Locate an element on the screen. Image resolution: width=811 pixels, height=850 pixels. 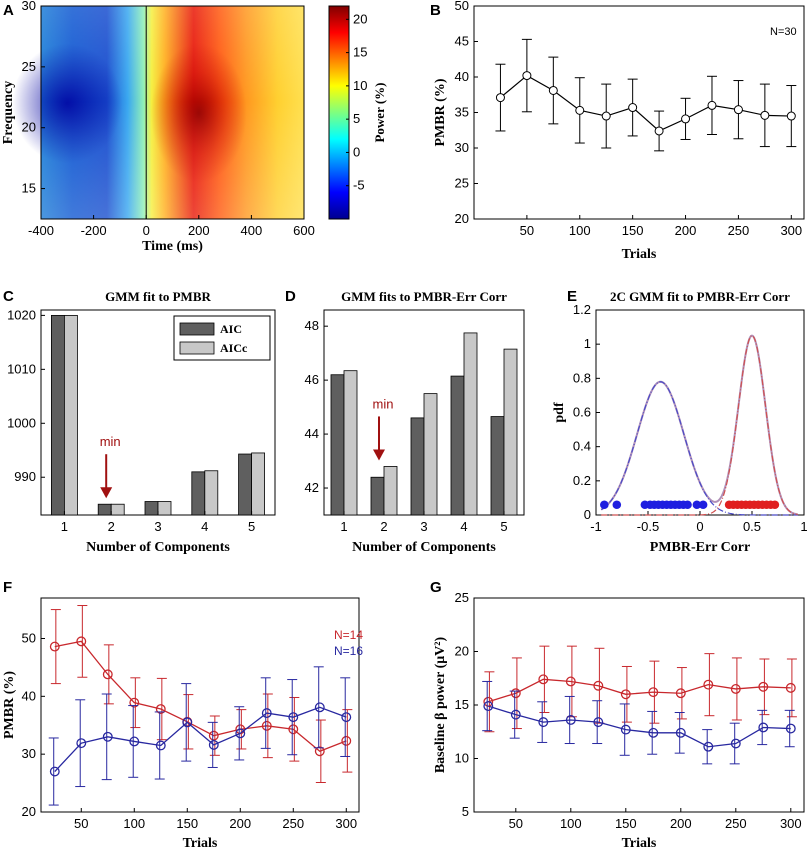
colorbar-tick-label: 0 is located at coordinates (356, 151).